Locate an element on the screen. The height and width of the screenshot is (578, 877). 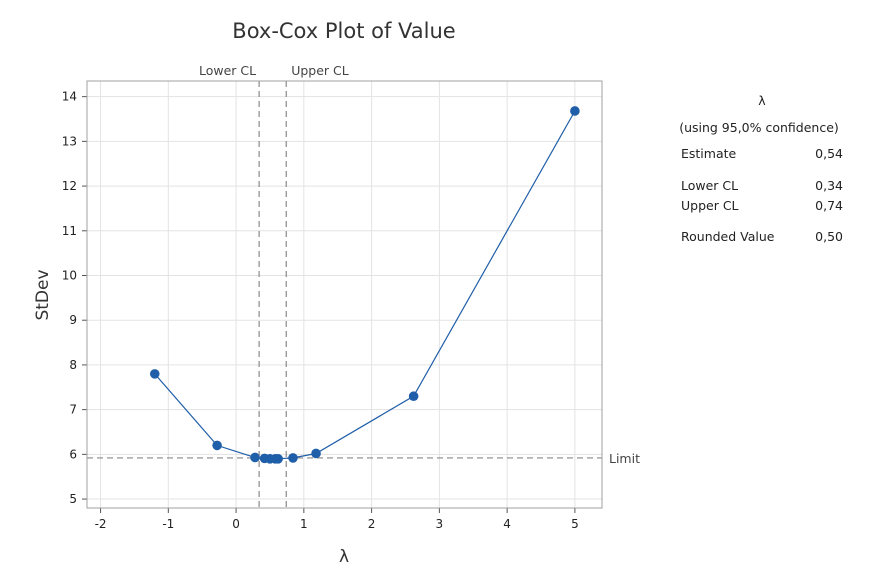
summary-label-lower-cl: Lower CL is located at coordinates (710, 185).